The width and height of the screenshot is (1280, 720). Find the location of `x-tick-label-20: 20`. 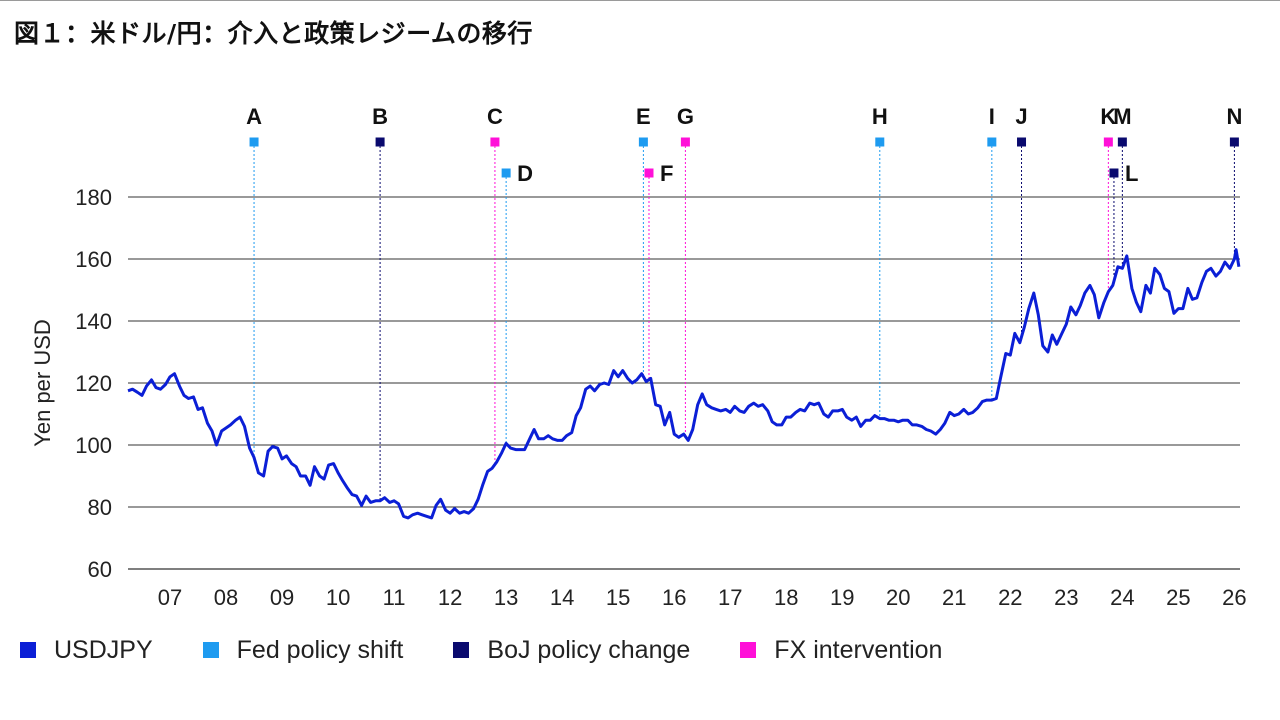

x-tick-label-20: 20 is located at coordinates (898, 597).